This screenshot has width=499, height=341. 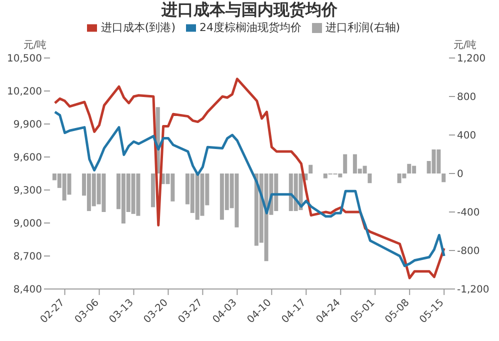 I want to click on y-tick-label: 10,200, so click(x=24, y=92).